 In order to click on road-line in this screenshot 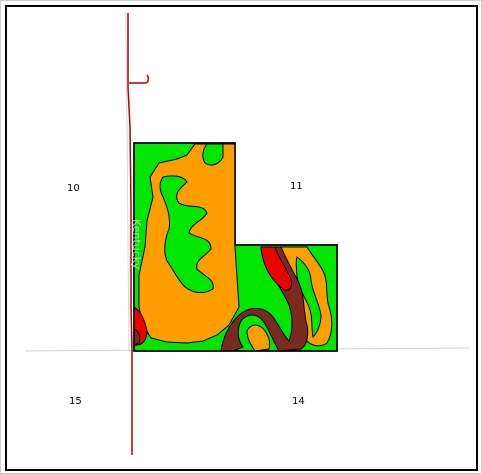, I will do `click(130, 234)`.